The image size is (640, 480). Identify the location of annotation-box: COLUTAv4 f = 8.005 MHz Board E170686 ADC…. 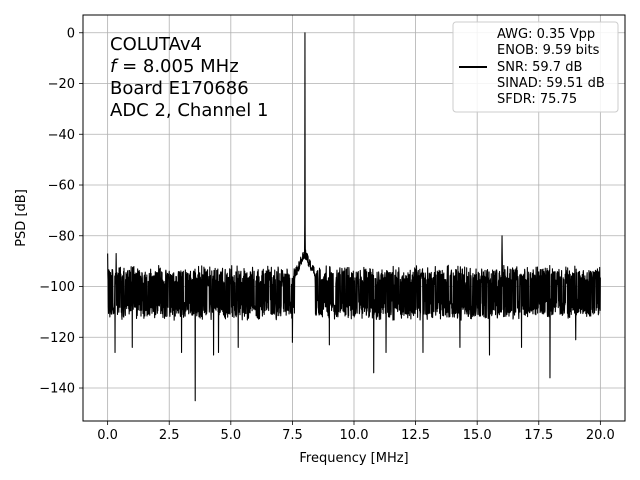
(189, 77).